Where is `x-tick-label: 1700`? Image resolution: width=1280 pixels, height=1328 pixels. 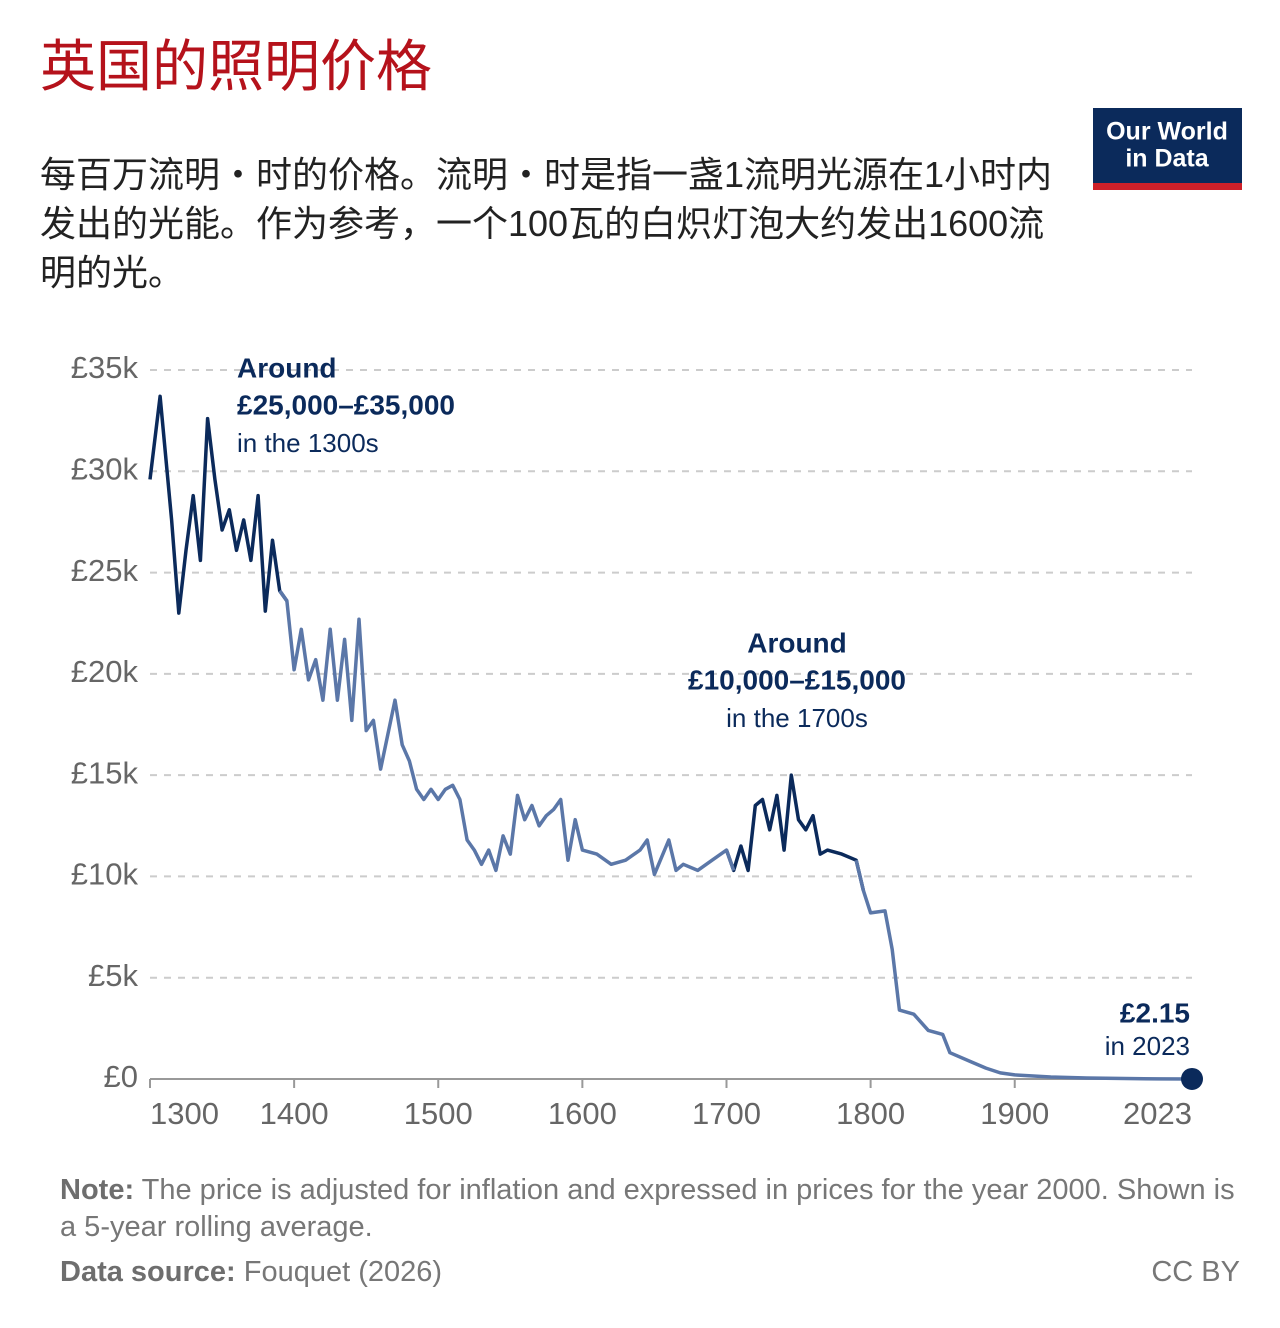 x-tick-label: 1700 is located at coordinates (726, 1113).